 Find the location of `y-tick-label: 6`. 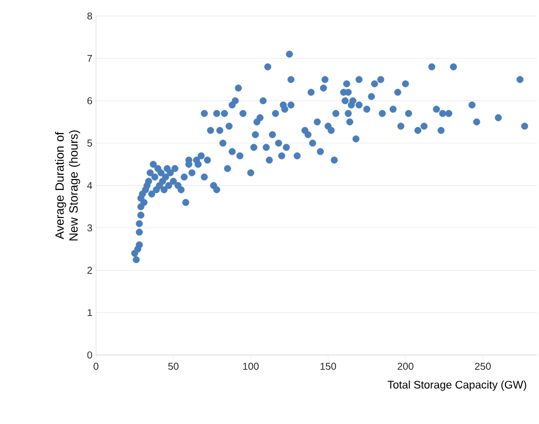

y-tick-label: 6 is located at coordinates (89, 100).